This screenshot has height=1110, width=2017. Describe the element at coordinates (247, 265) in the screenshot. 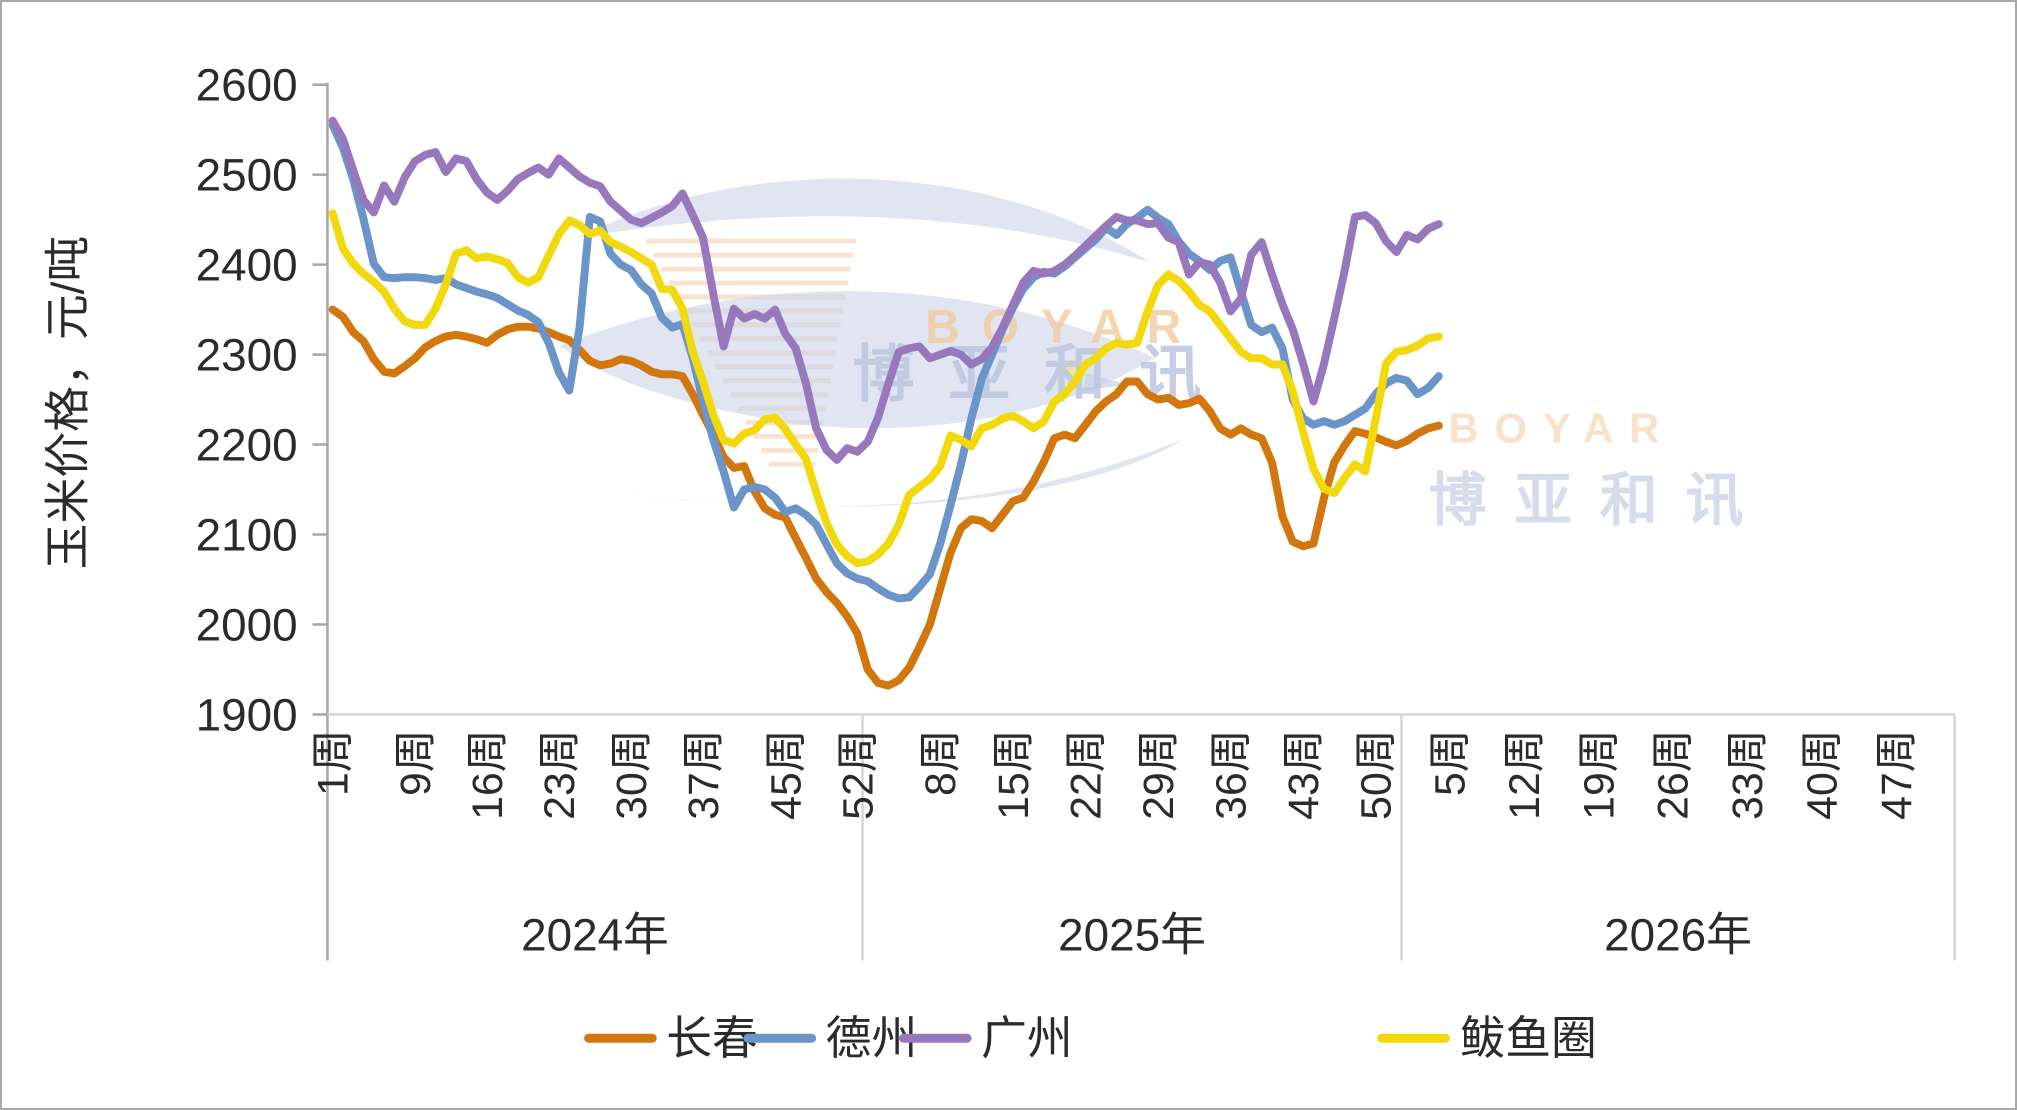

I see `y-tick-label: 2400` at that location.